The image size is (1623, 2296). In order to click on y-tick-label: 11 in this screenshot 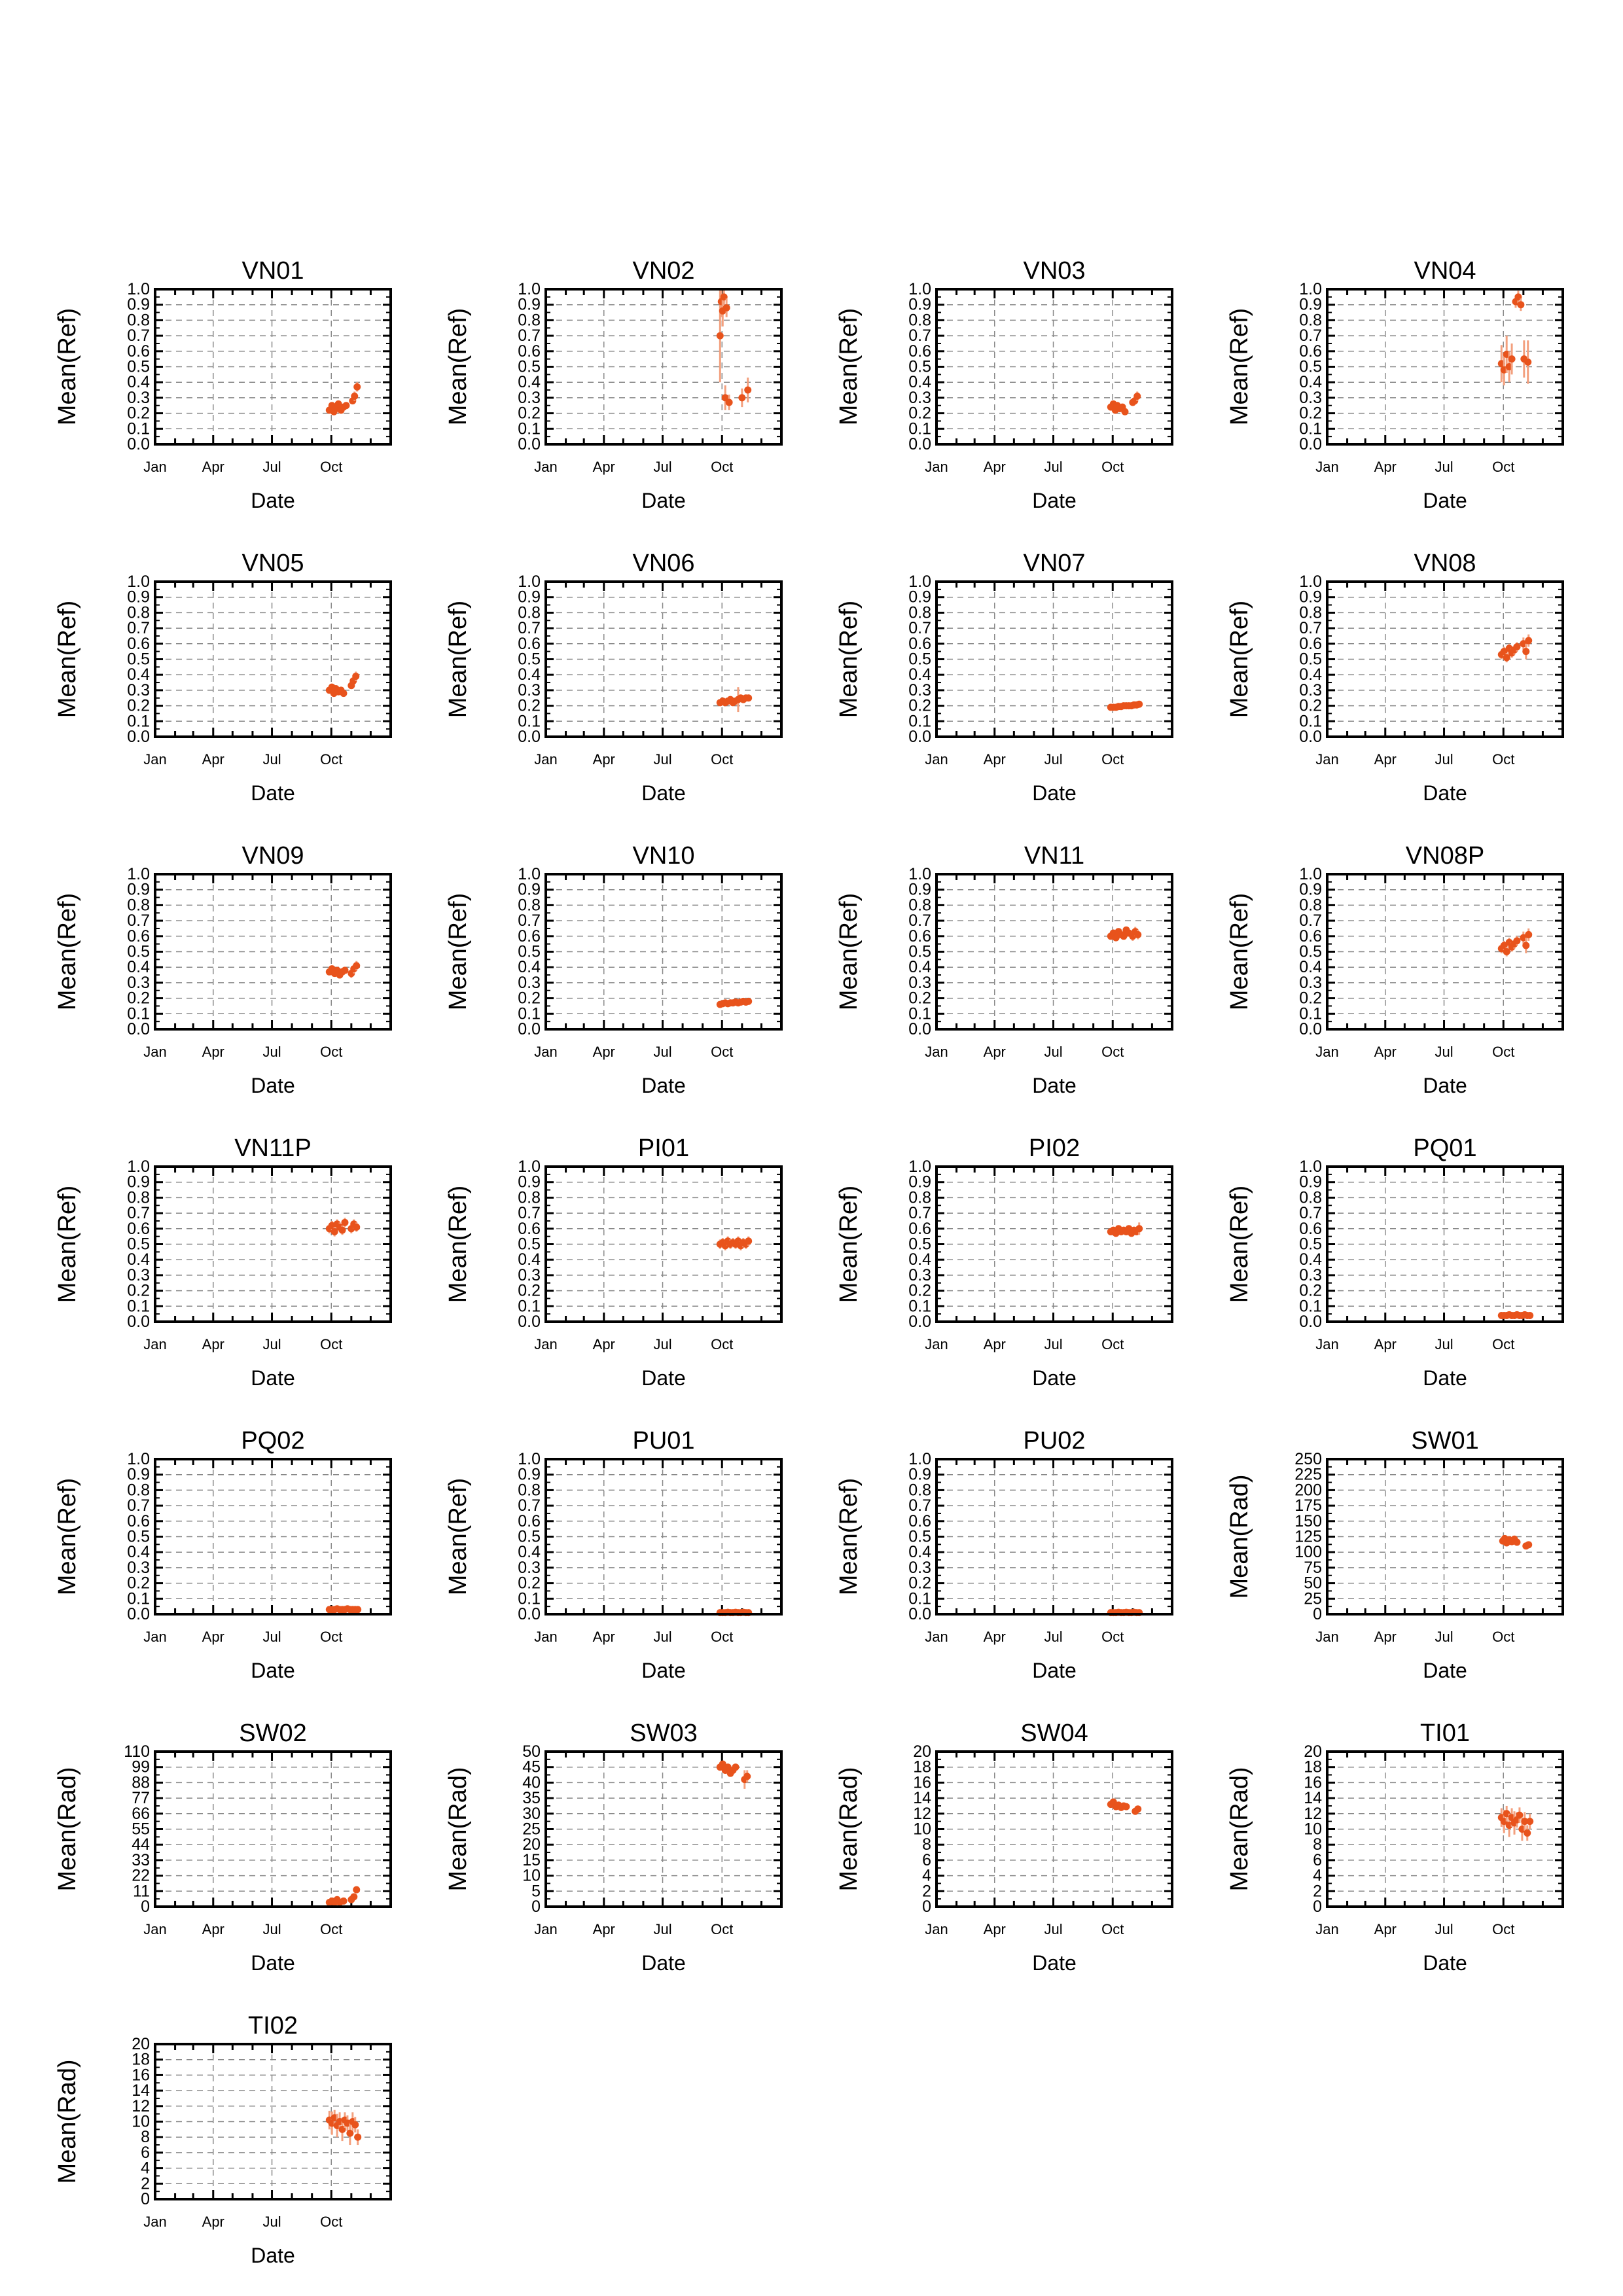, I will do `click(141, 1891)`.